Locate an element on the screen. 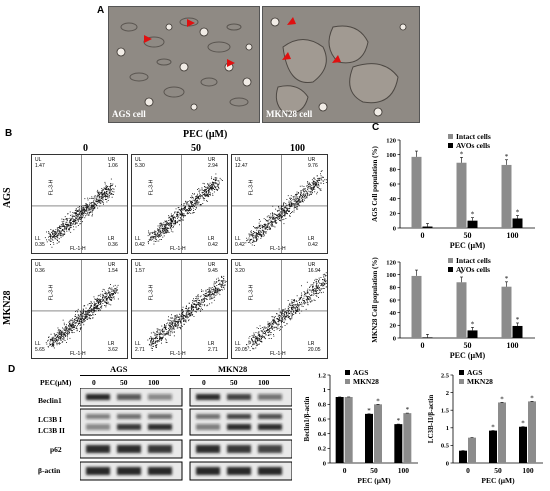 The width and height of the screenshot is (550, 491). y-axis-label: AGS Cell population (%) is located at coordinates (375, 184).